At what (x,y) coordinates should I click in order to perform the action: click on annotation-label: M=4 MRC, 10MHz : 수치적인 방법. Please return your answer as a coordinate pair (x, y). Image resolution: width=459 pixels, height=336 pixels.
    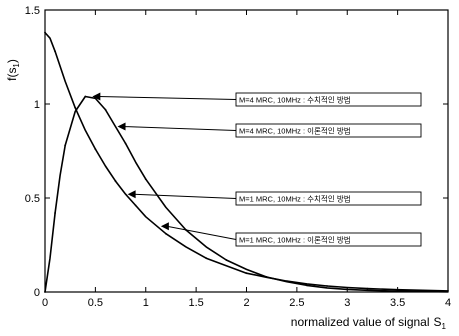
    Looking at the image, I should click on (295, 100).